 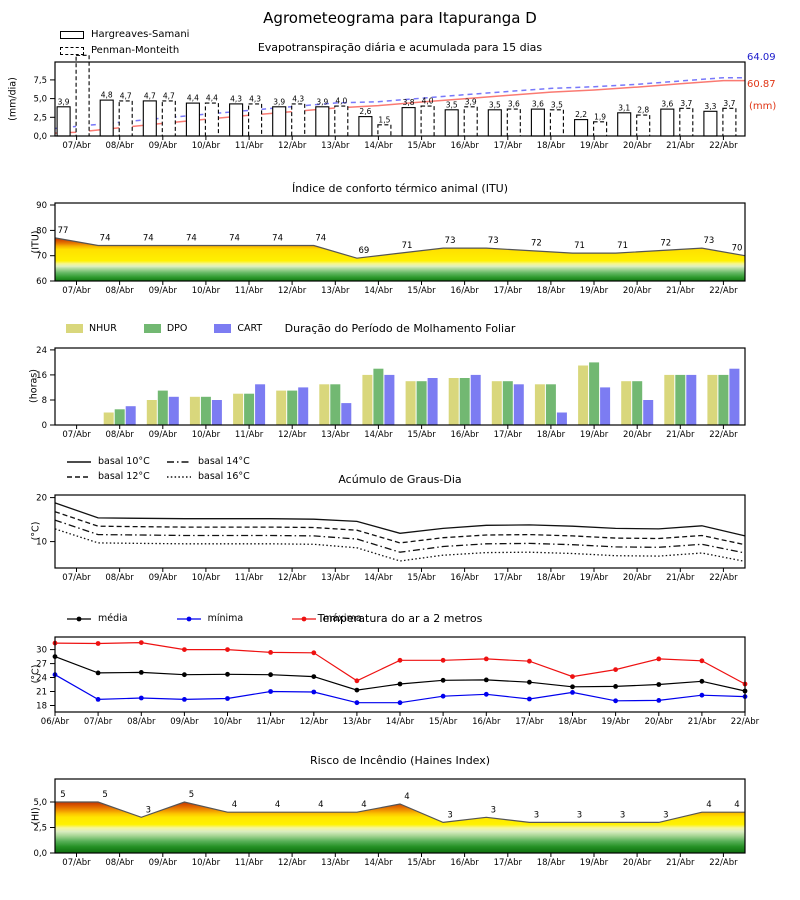 What do you see at coordinates (41, 376) in the screenshot?
I see `y-tick-label: 16` at bounding box center [41, 376].